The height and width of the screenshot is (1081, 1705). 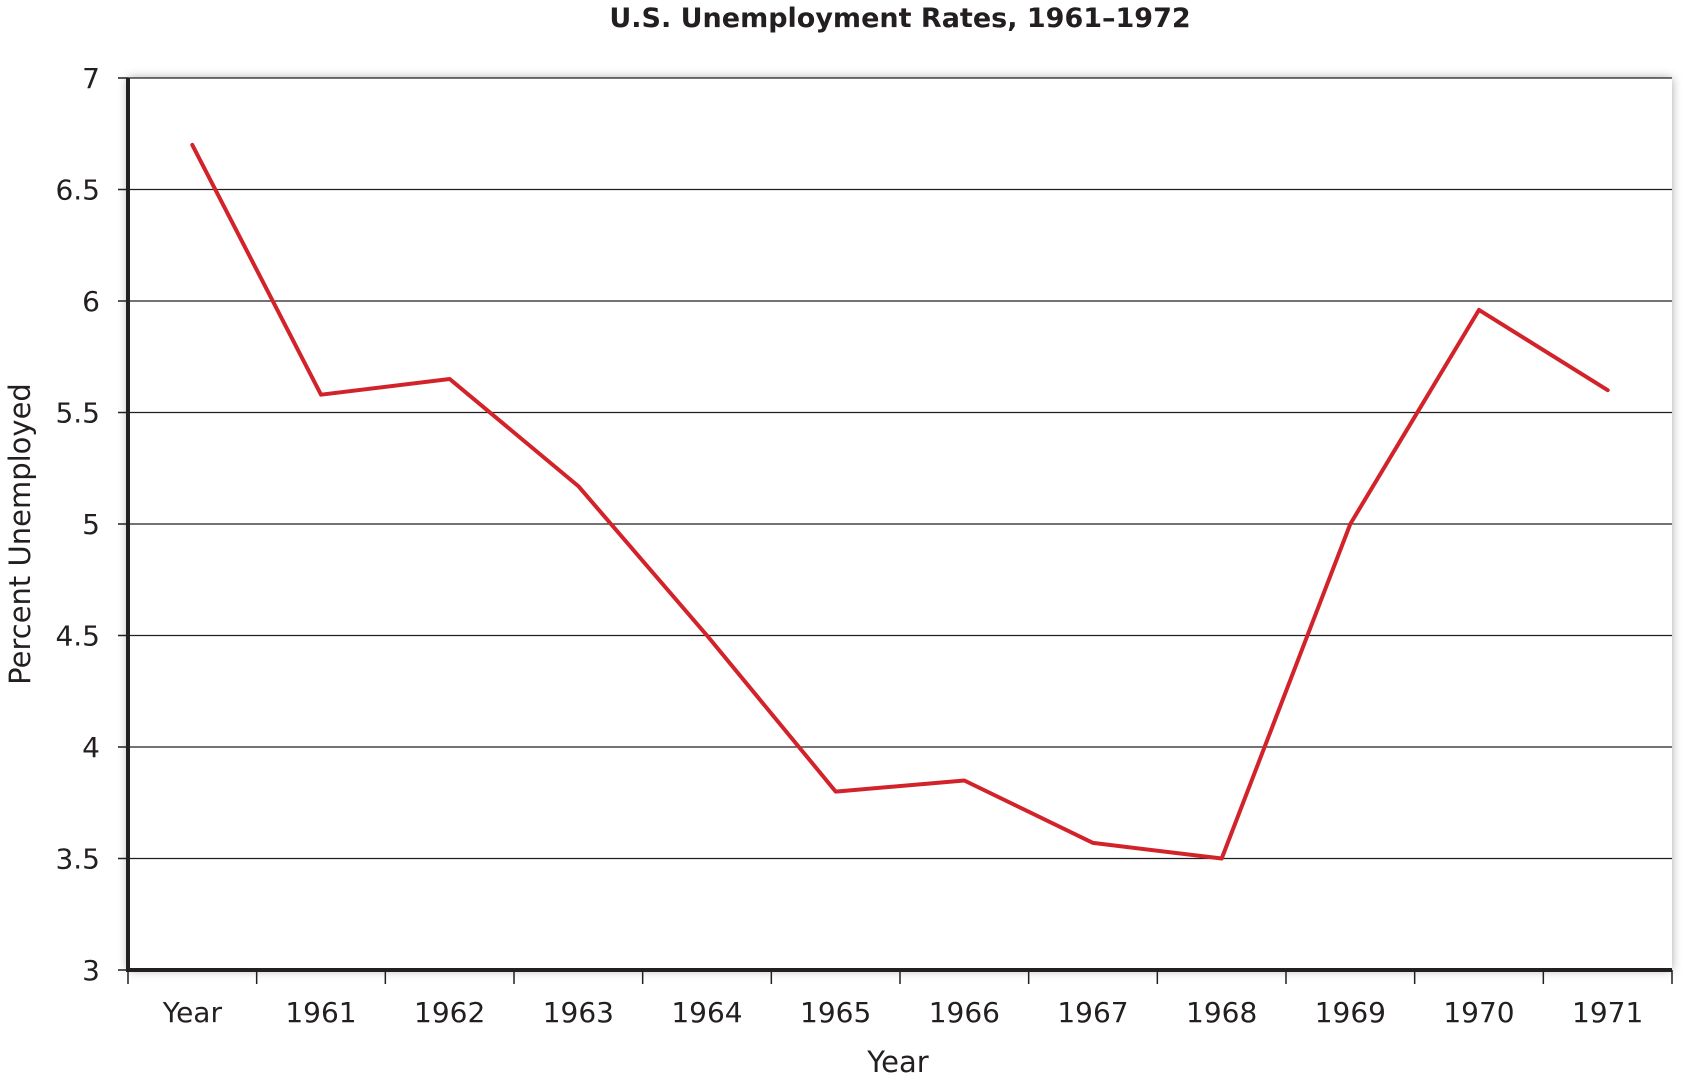 What do you see at coordinates (77, 413) in the screenshot?
I see `y-tick-label: 5.5` at bounding box center [77, 413].